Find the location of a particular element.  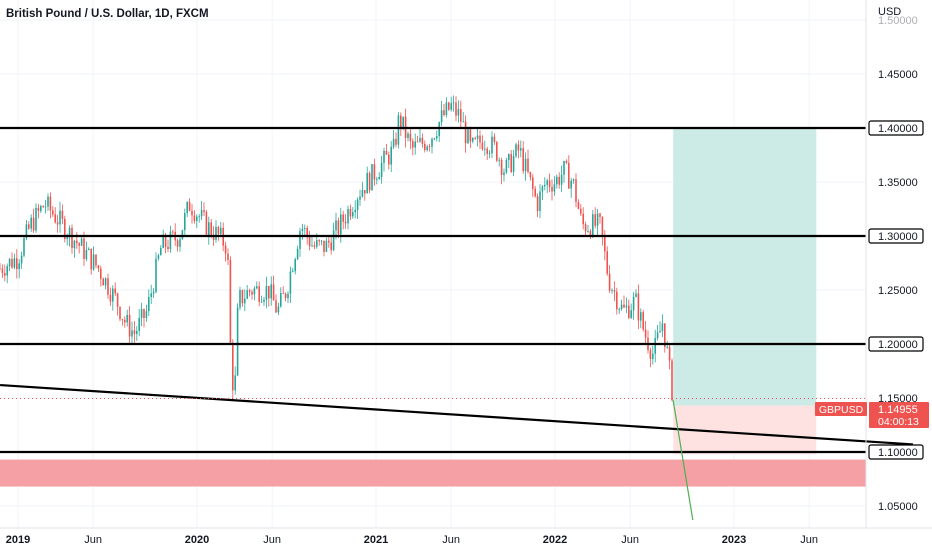

descending-trendline is located at coordinates (457, 414).